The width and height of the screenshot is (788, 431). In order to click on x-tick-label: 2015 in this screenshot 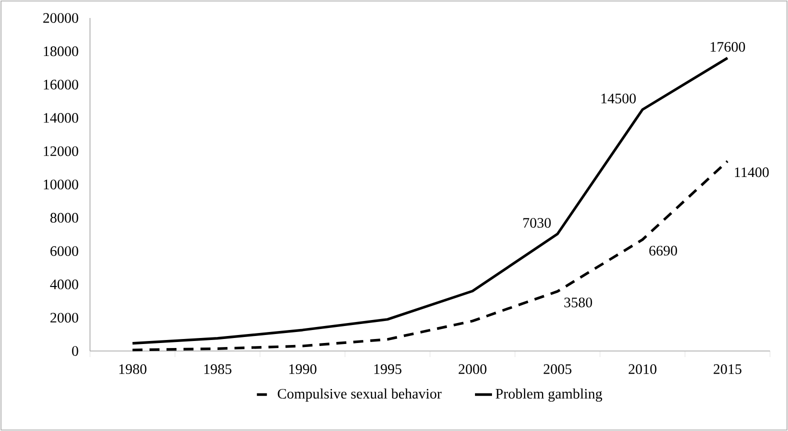, I will do `click(728, 369)`.